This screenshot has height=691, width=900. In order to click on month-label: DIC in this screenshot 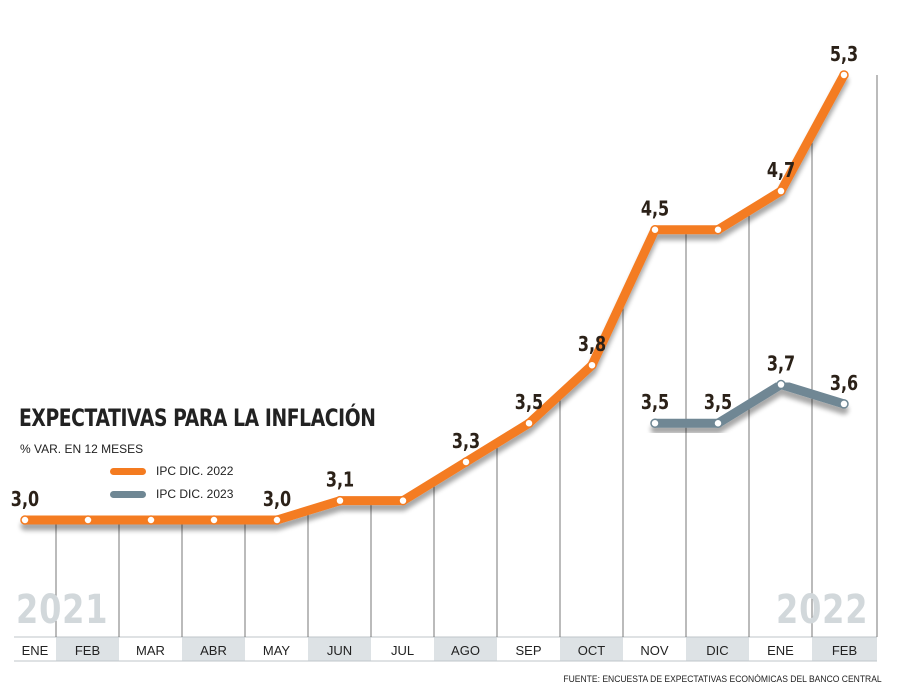, I will do `click(717, 650)`.